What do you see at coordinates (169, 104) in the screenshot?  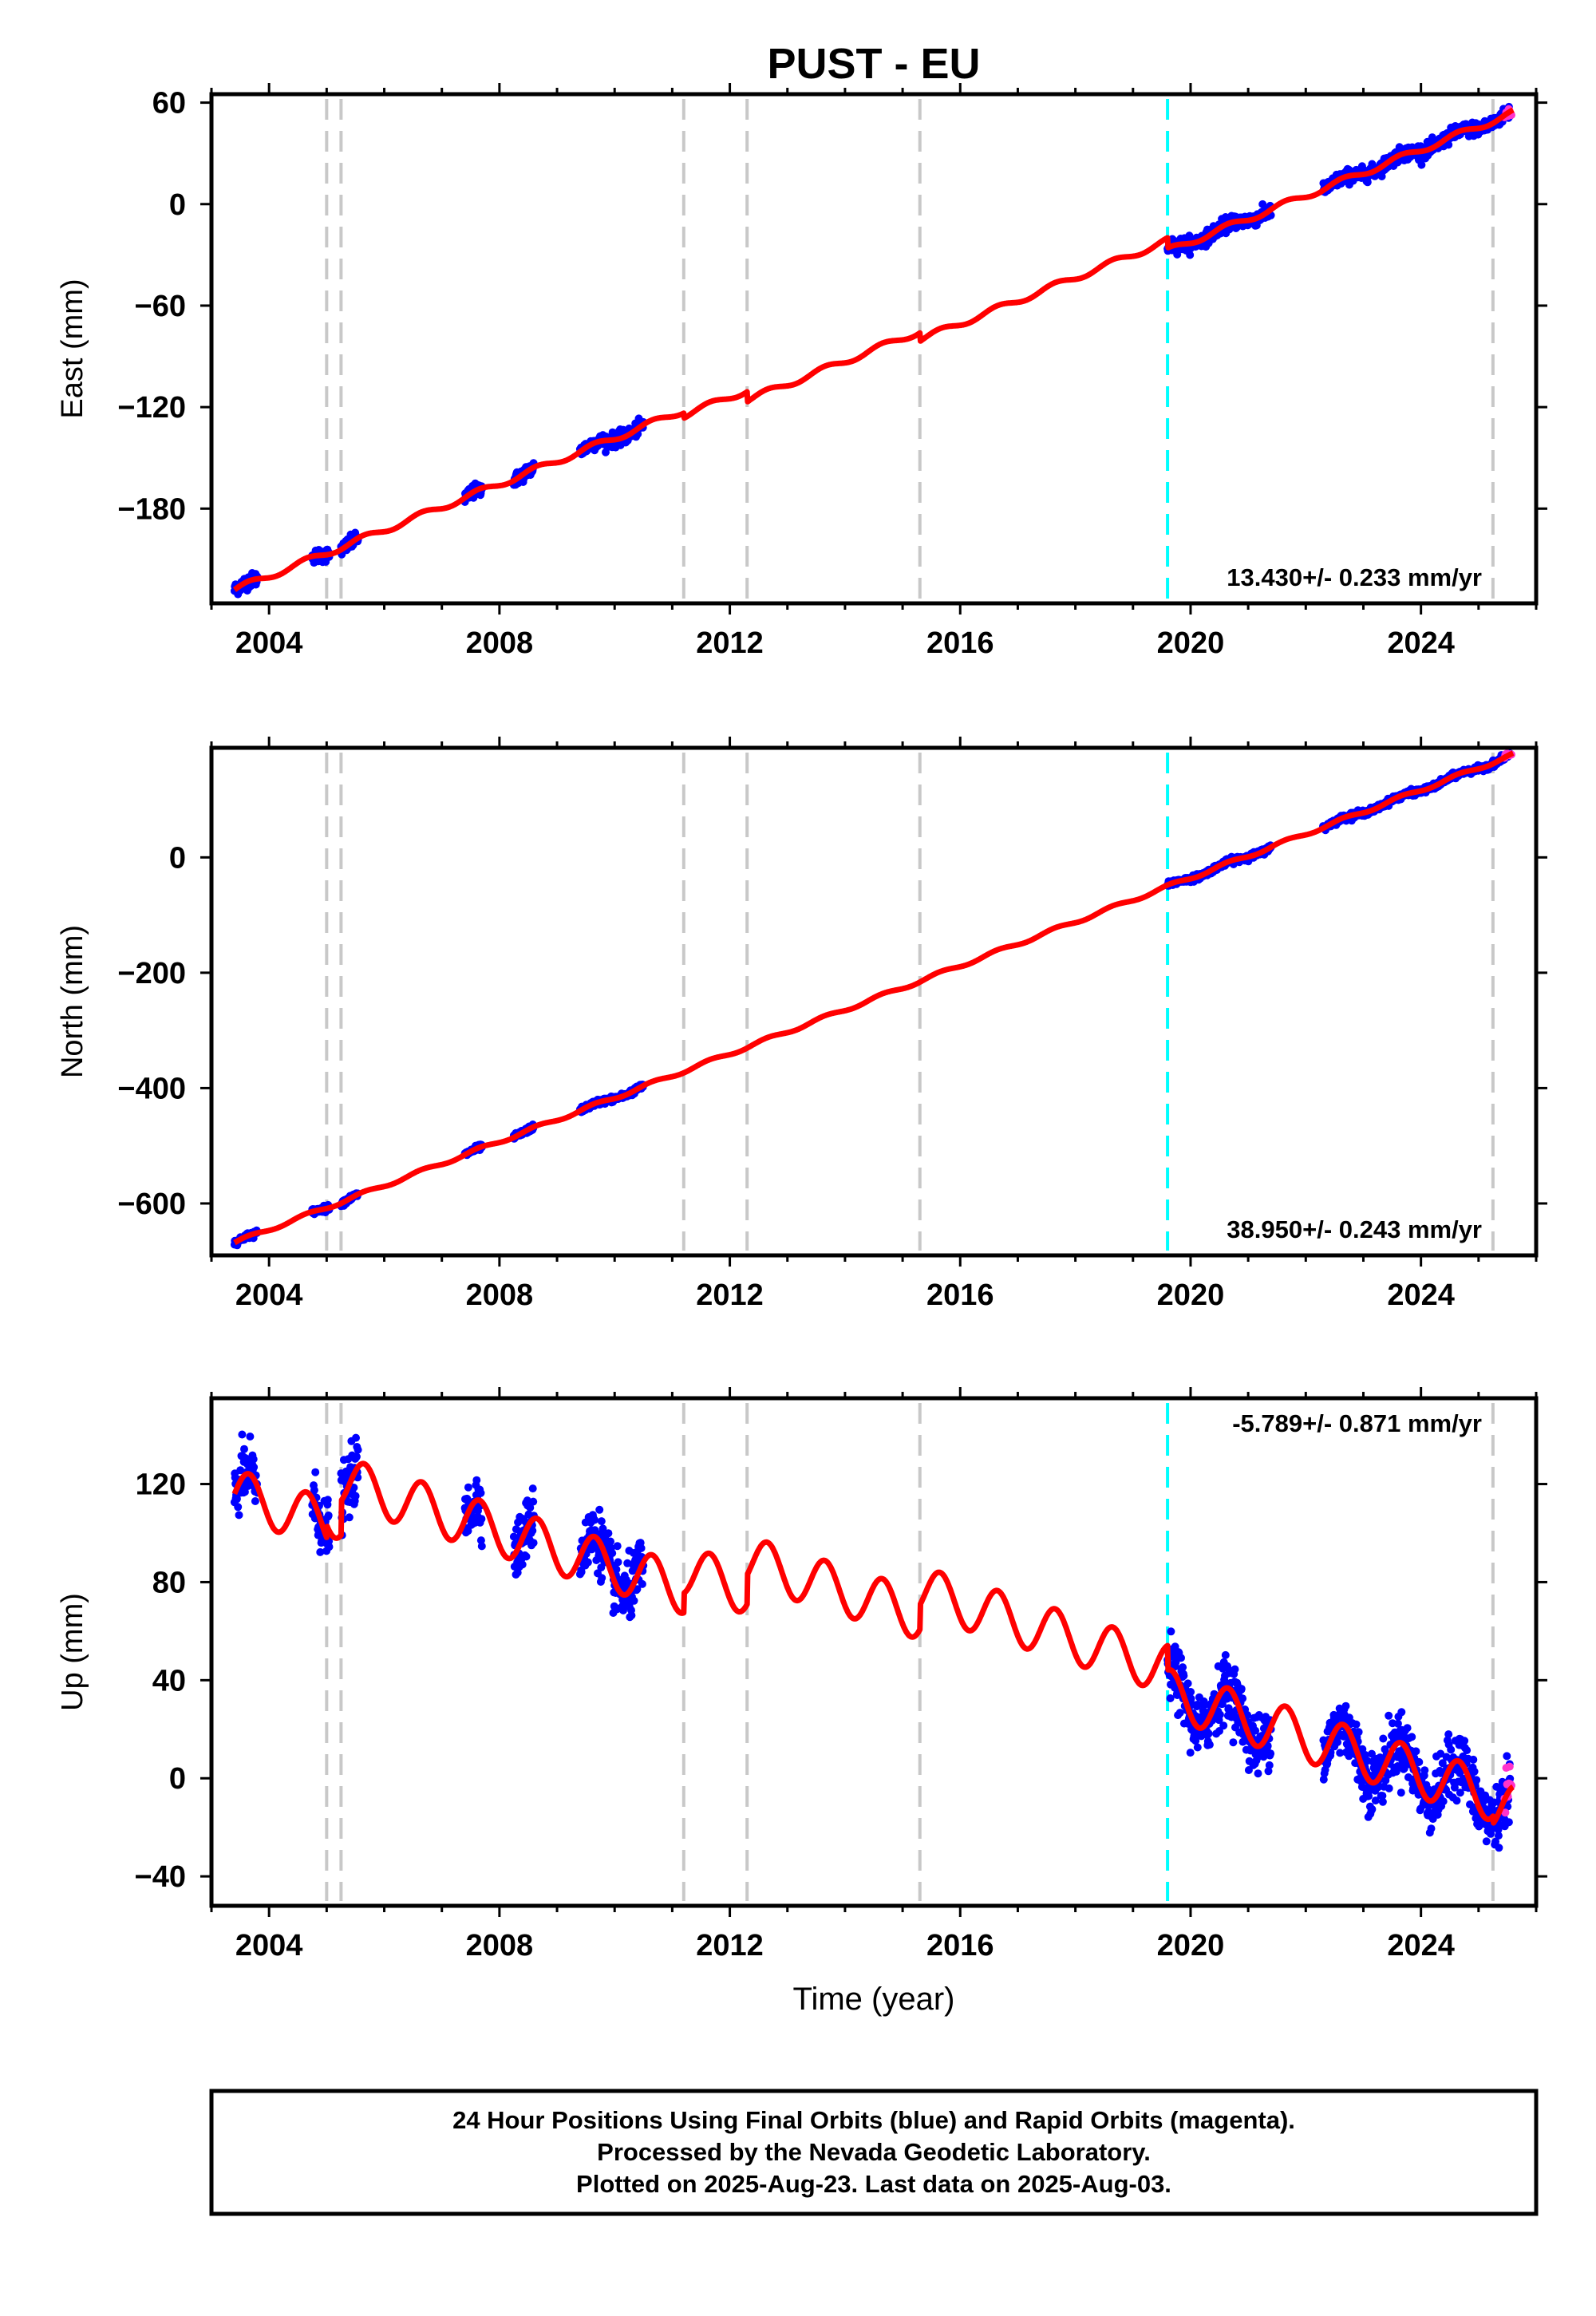 I see `y-tick-label: 60` at bounding box center [169, 104].